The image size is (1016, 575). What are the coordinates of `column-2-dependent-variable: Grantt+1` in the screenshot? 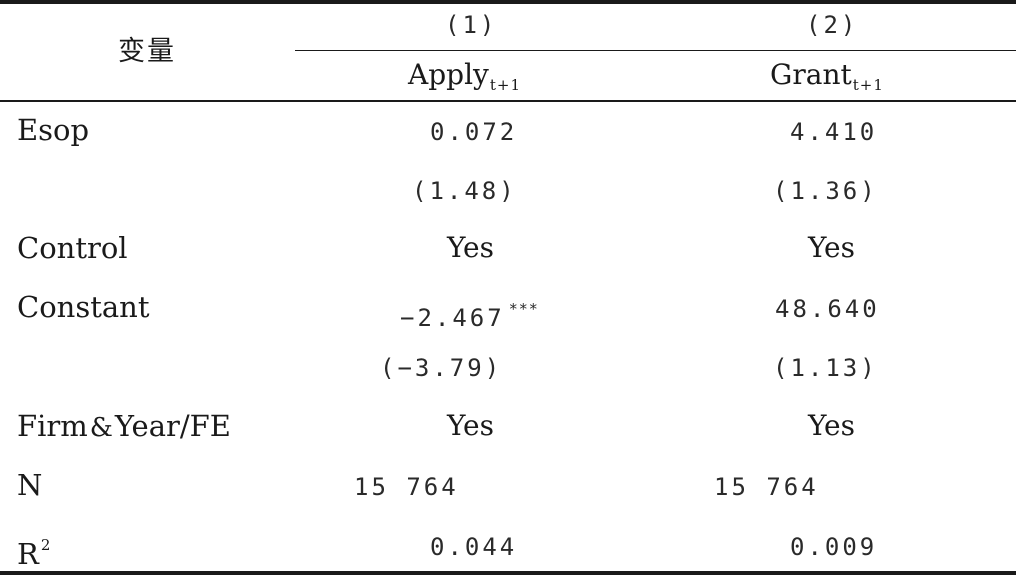 It's located at (827, 80).